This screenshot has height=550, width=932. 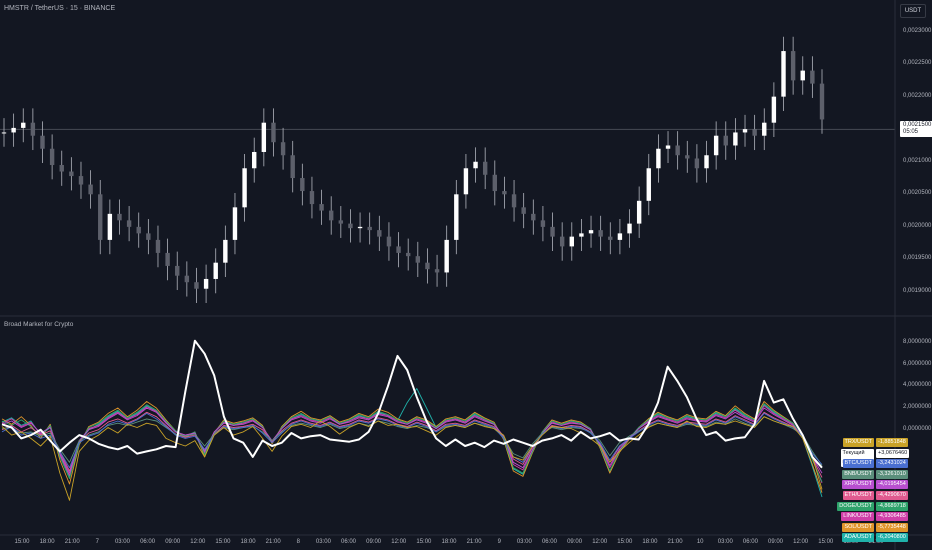 I want to click on price-tick-label: 0,0023000, so click(x=917, y=30).